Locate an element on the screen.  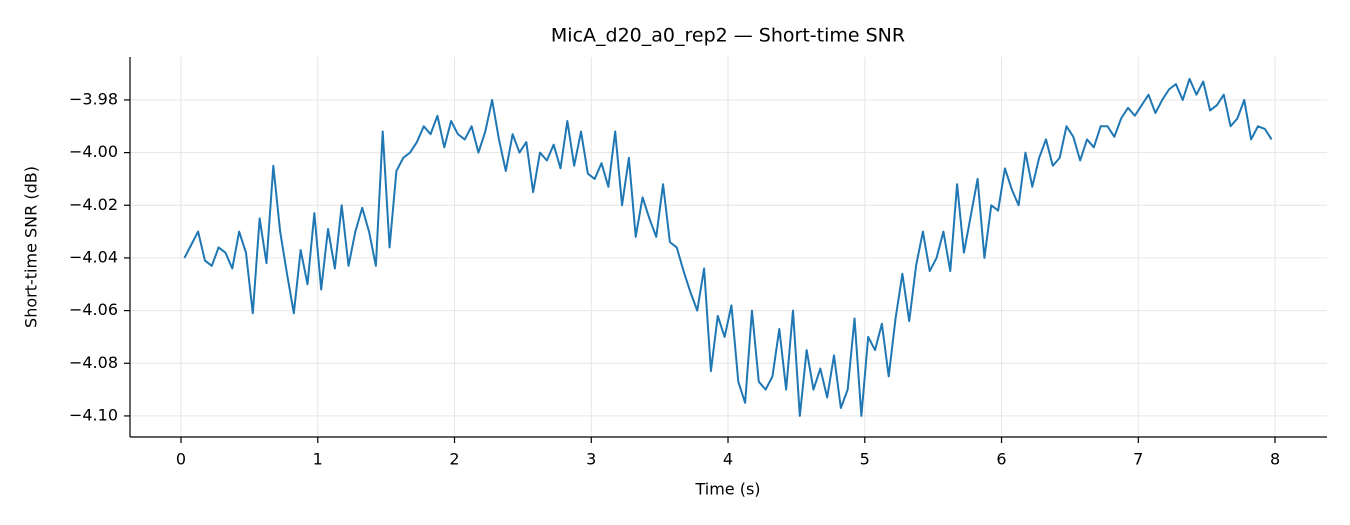
x-tick-label: 3 is located at coordinates (591, 459).